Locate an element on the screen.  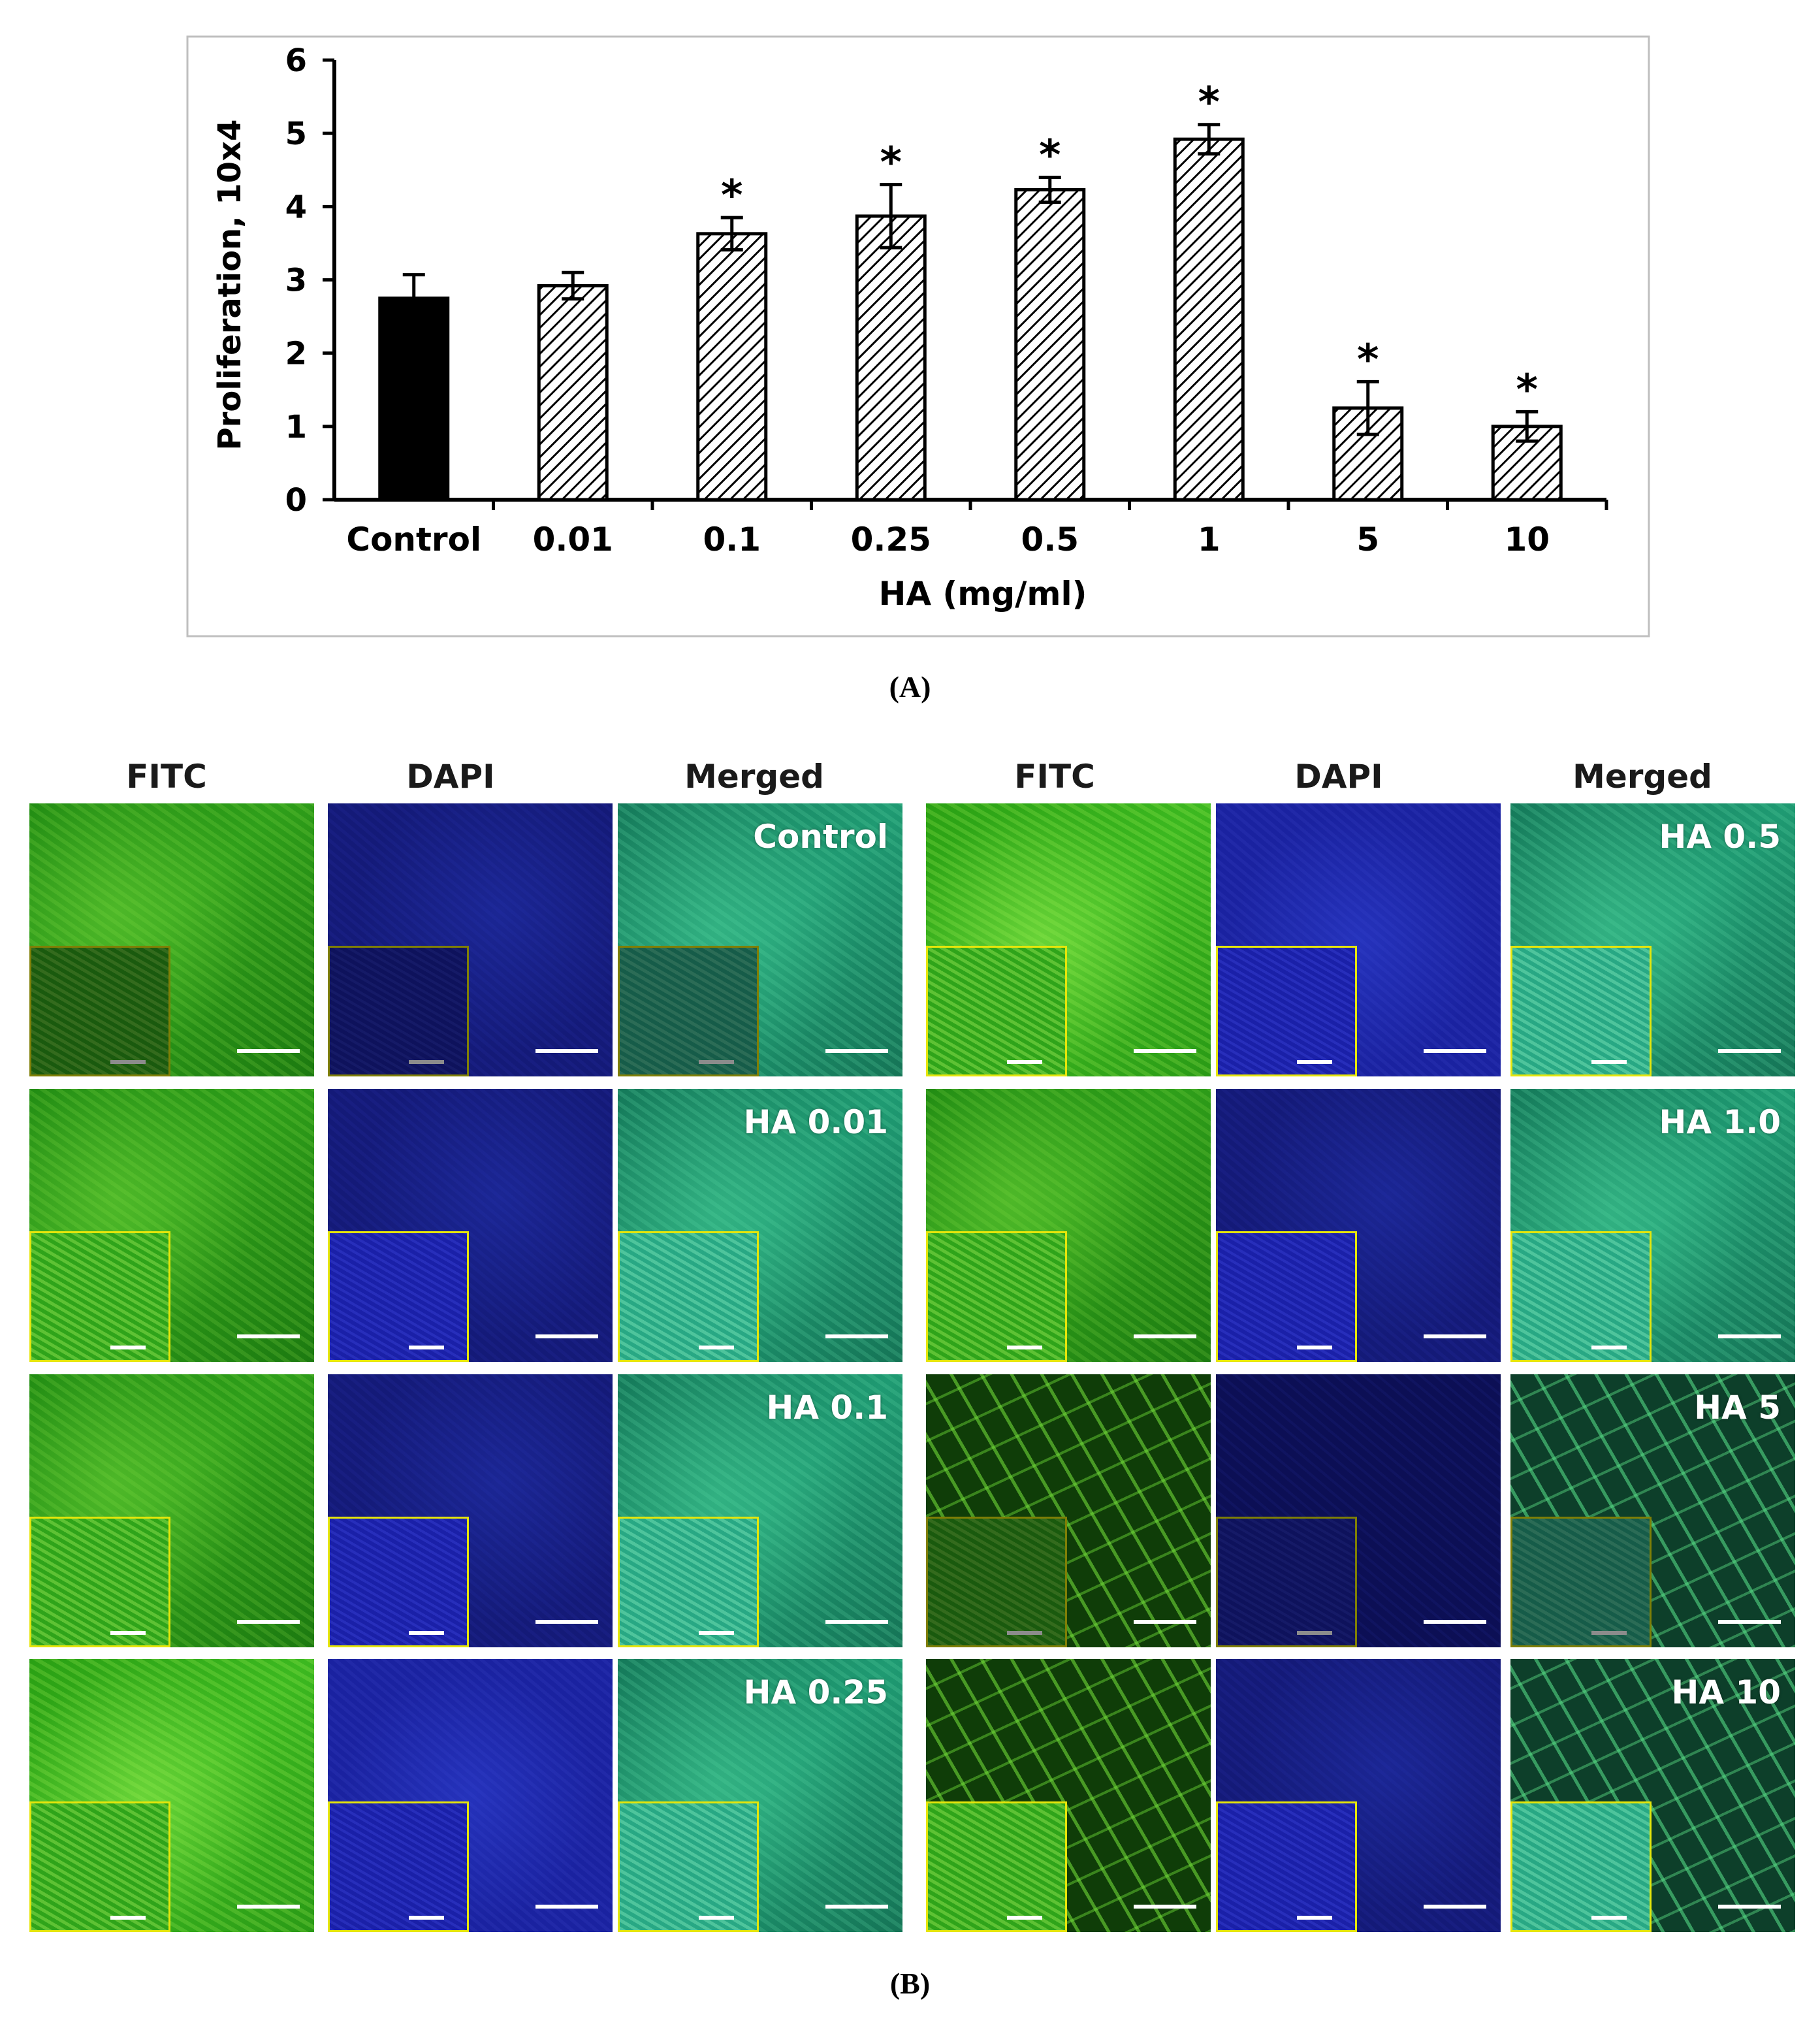
header-dapi-left: DAPI is located at coordinates (450, 777).